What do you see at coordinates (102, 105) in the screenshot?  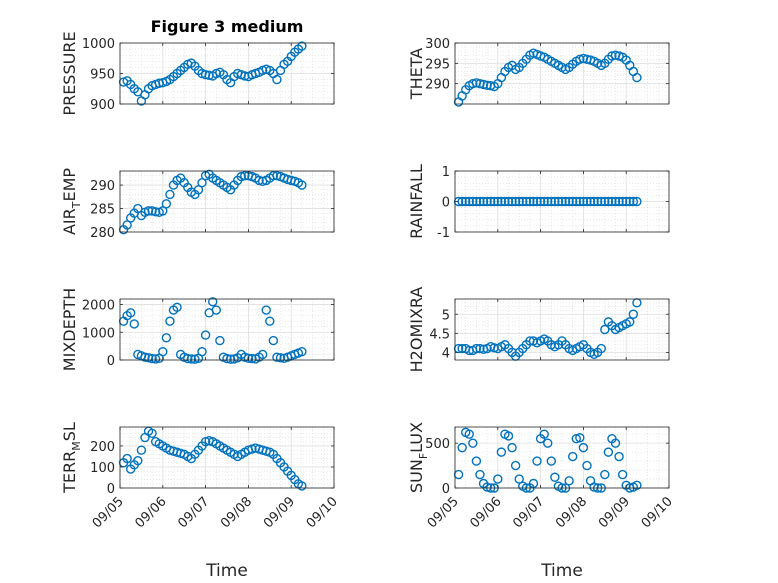 I see `y-tick-label: 900` at bounding box center [102, 105].